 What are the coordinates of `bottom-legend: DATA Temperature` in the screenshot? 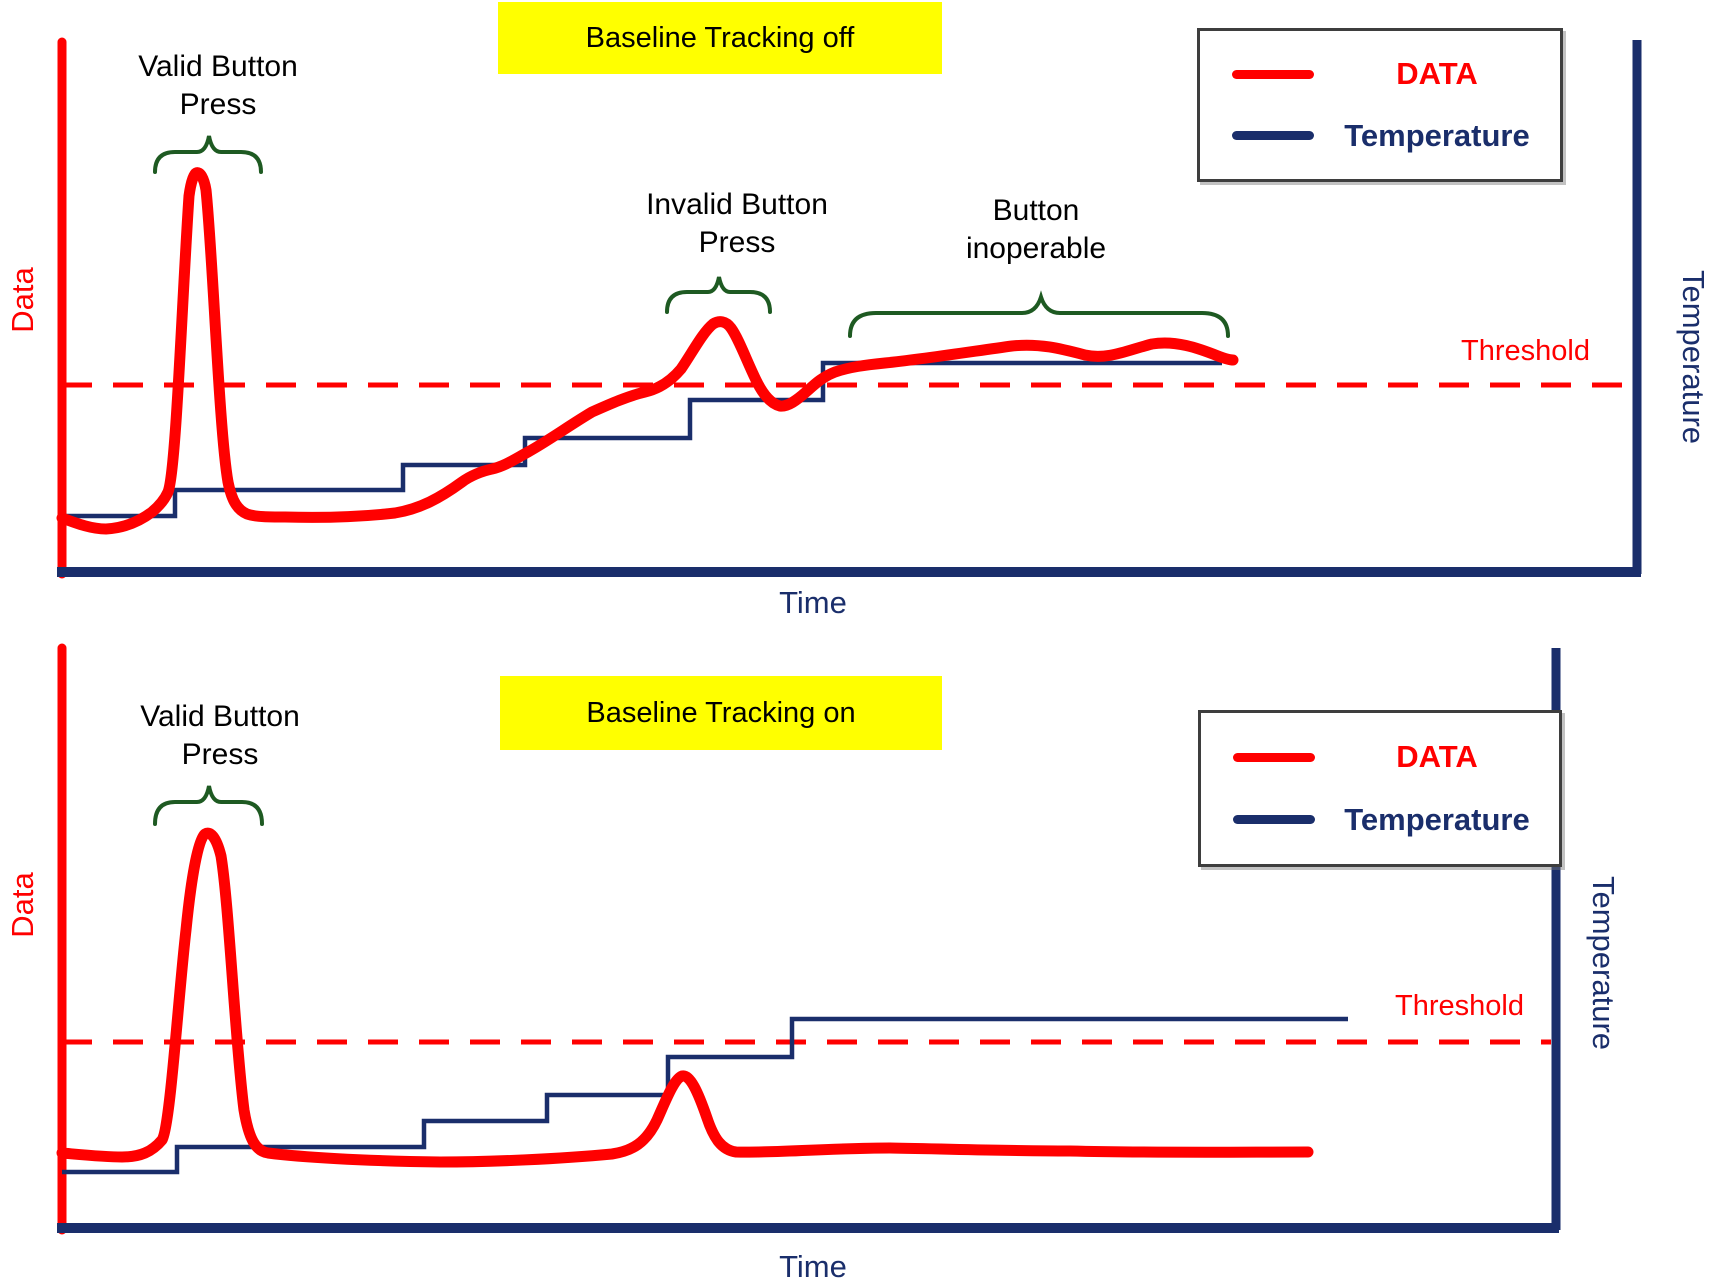 It's located at (1380, 788).